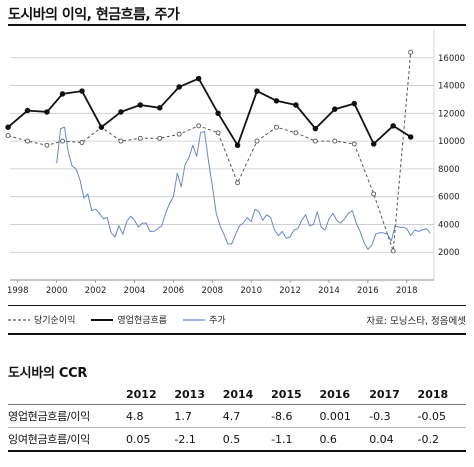 The width and height of the screenshot is (474, 467). What do you see at coordinates (67, 439) in the screenshot?
I see `row-label: 잉여현금흐름/이익` at bounding box center [67, 439].